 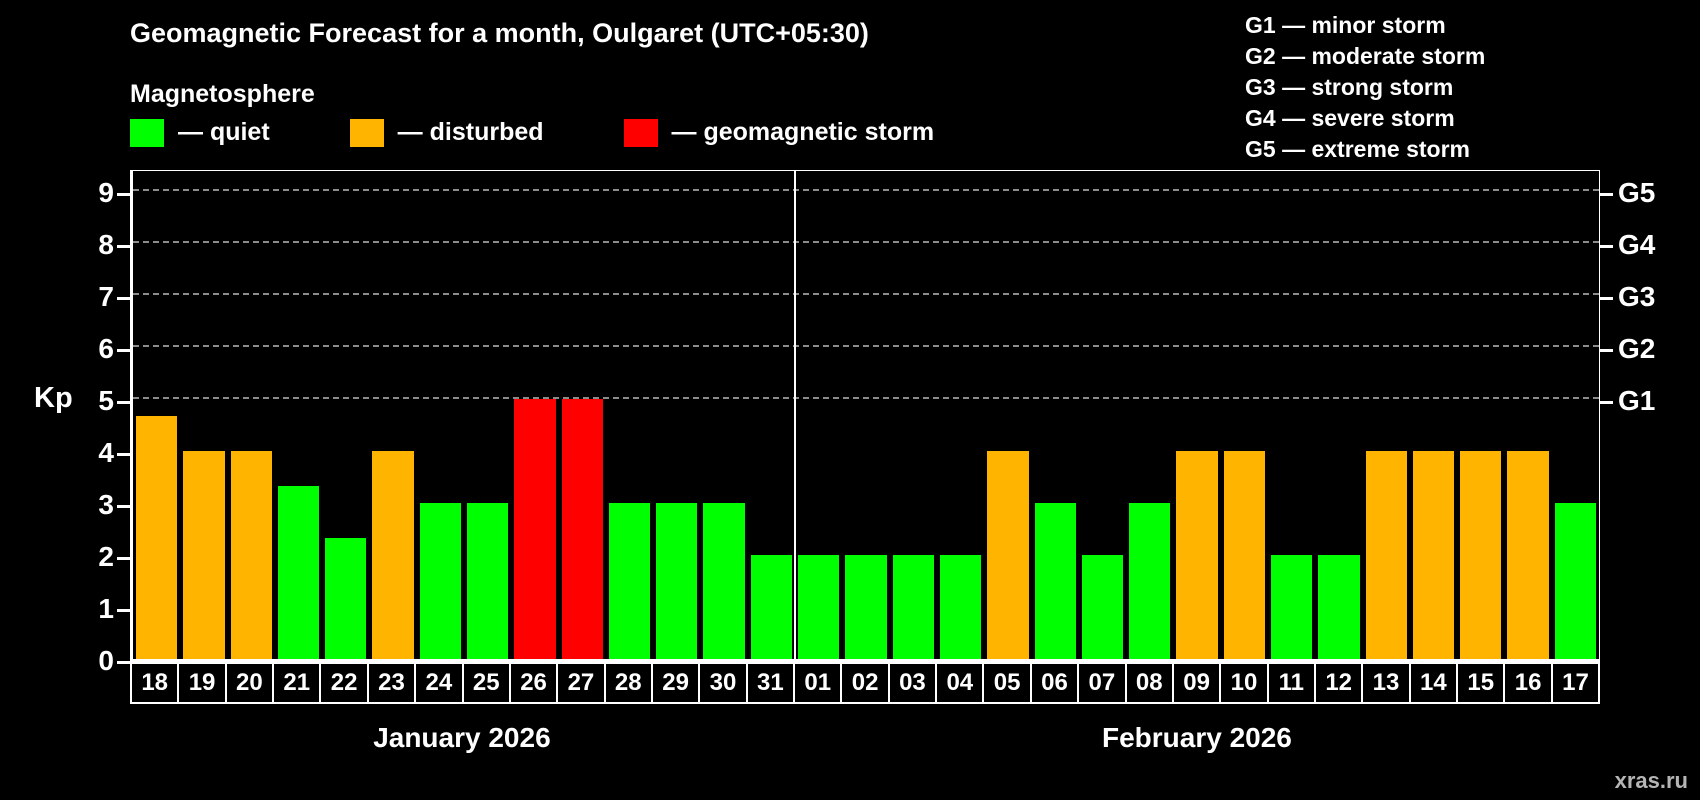 What do you see at coordinates (391, 683) in the screenshot?
I see `day-label-23: 23` at bounding box center [391, 683].